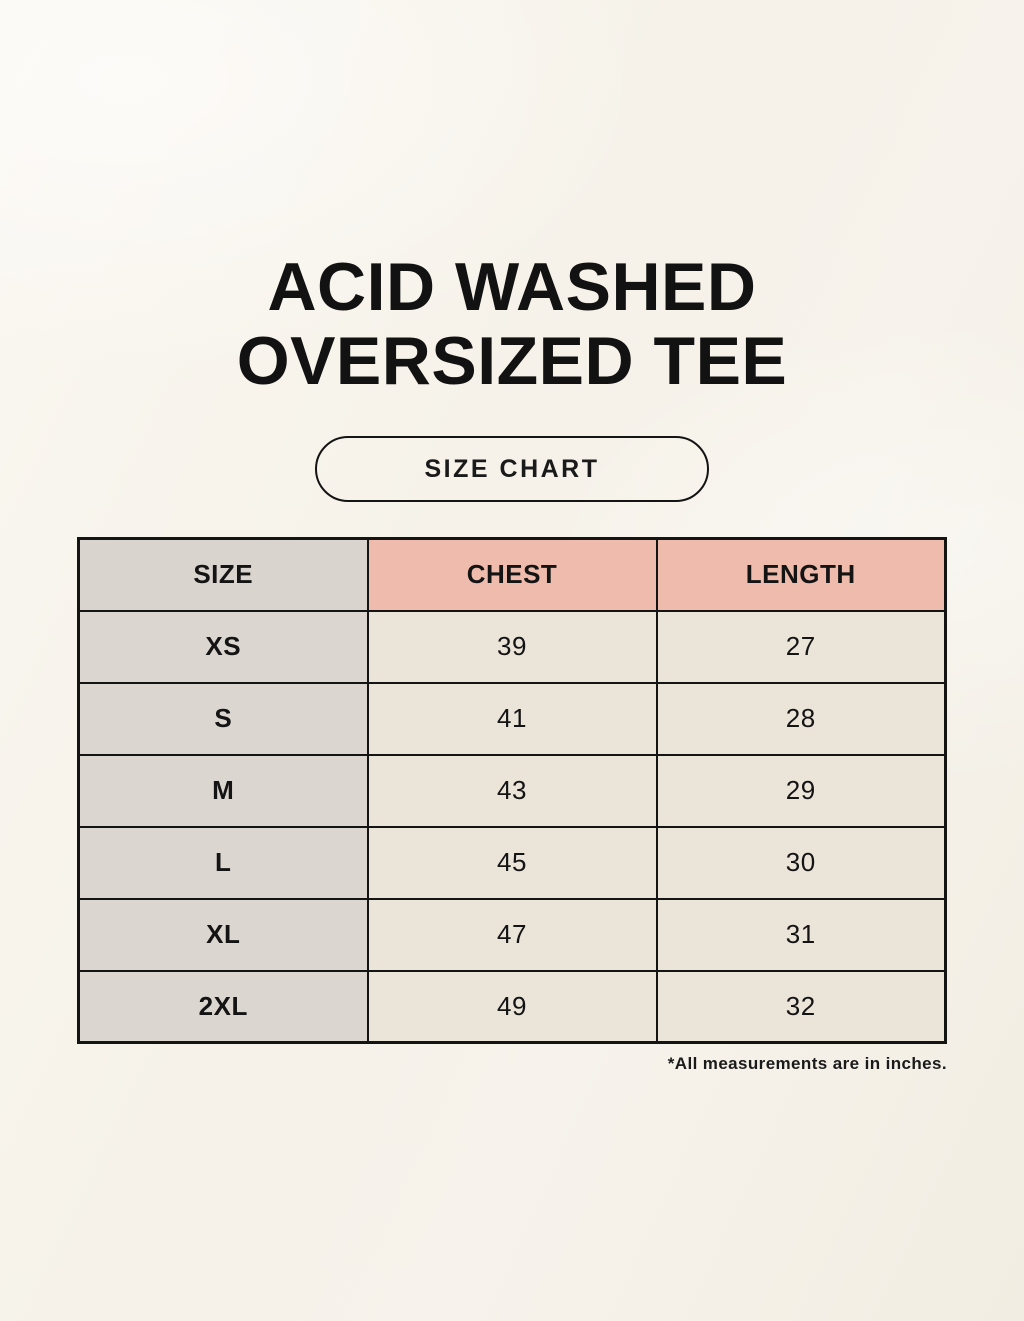  What do you see at coordinates (807, 1063) in the screenshot?
I see `measurements-footnote: *All measurements are in inches.` at bounding box center [807, 1063].